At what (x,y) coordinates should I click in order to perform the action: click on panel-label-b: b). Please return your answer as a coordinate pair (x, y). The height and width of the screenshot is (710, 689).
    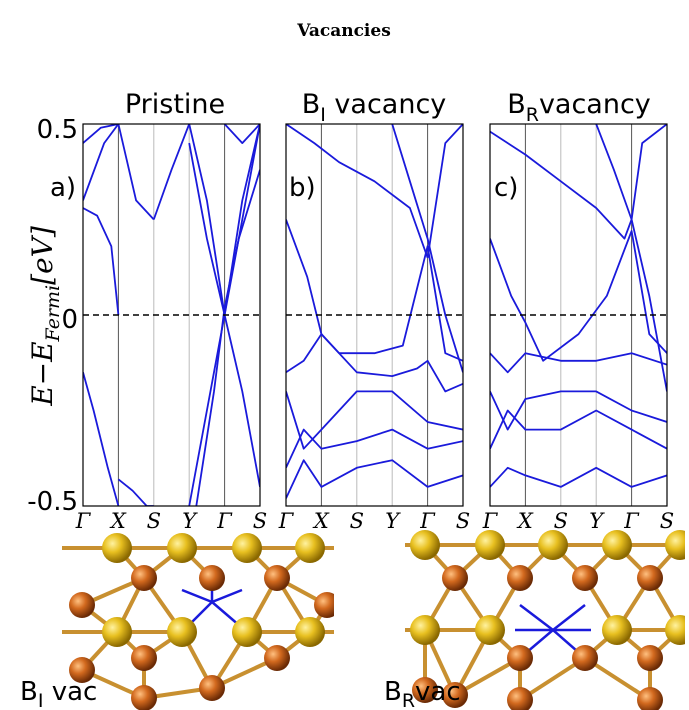
    Looking at the image, I should click on (302, 188).